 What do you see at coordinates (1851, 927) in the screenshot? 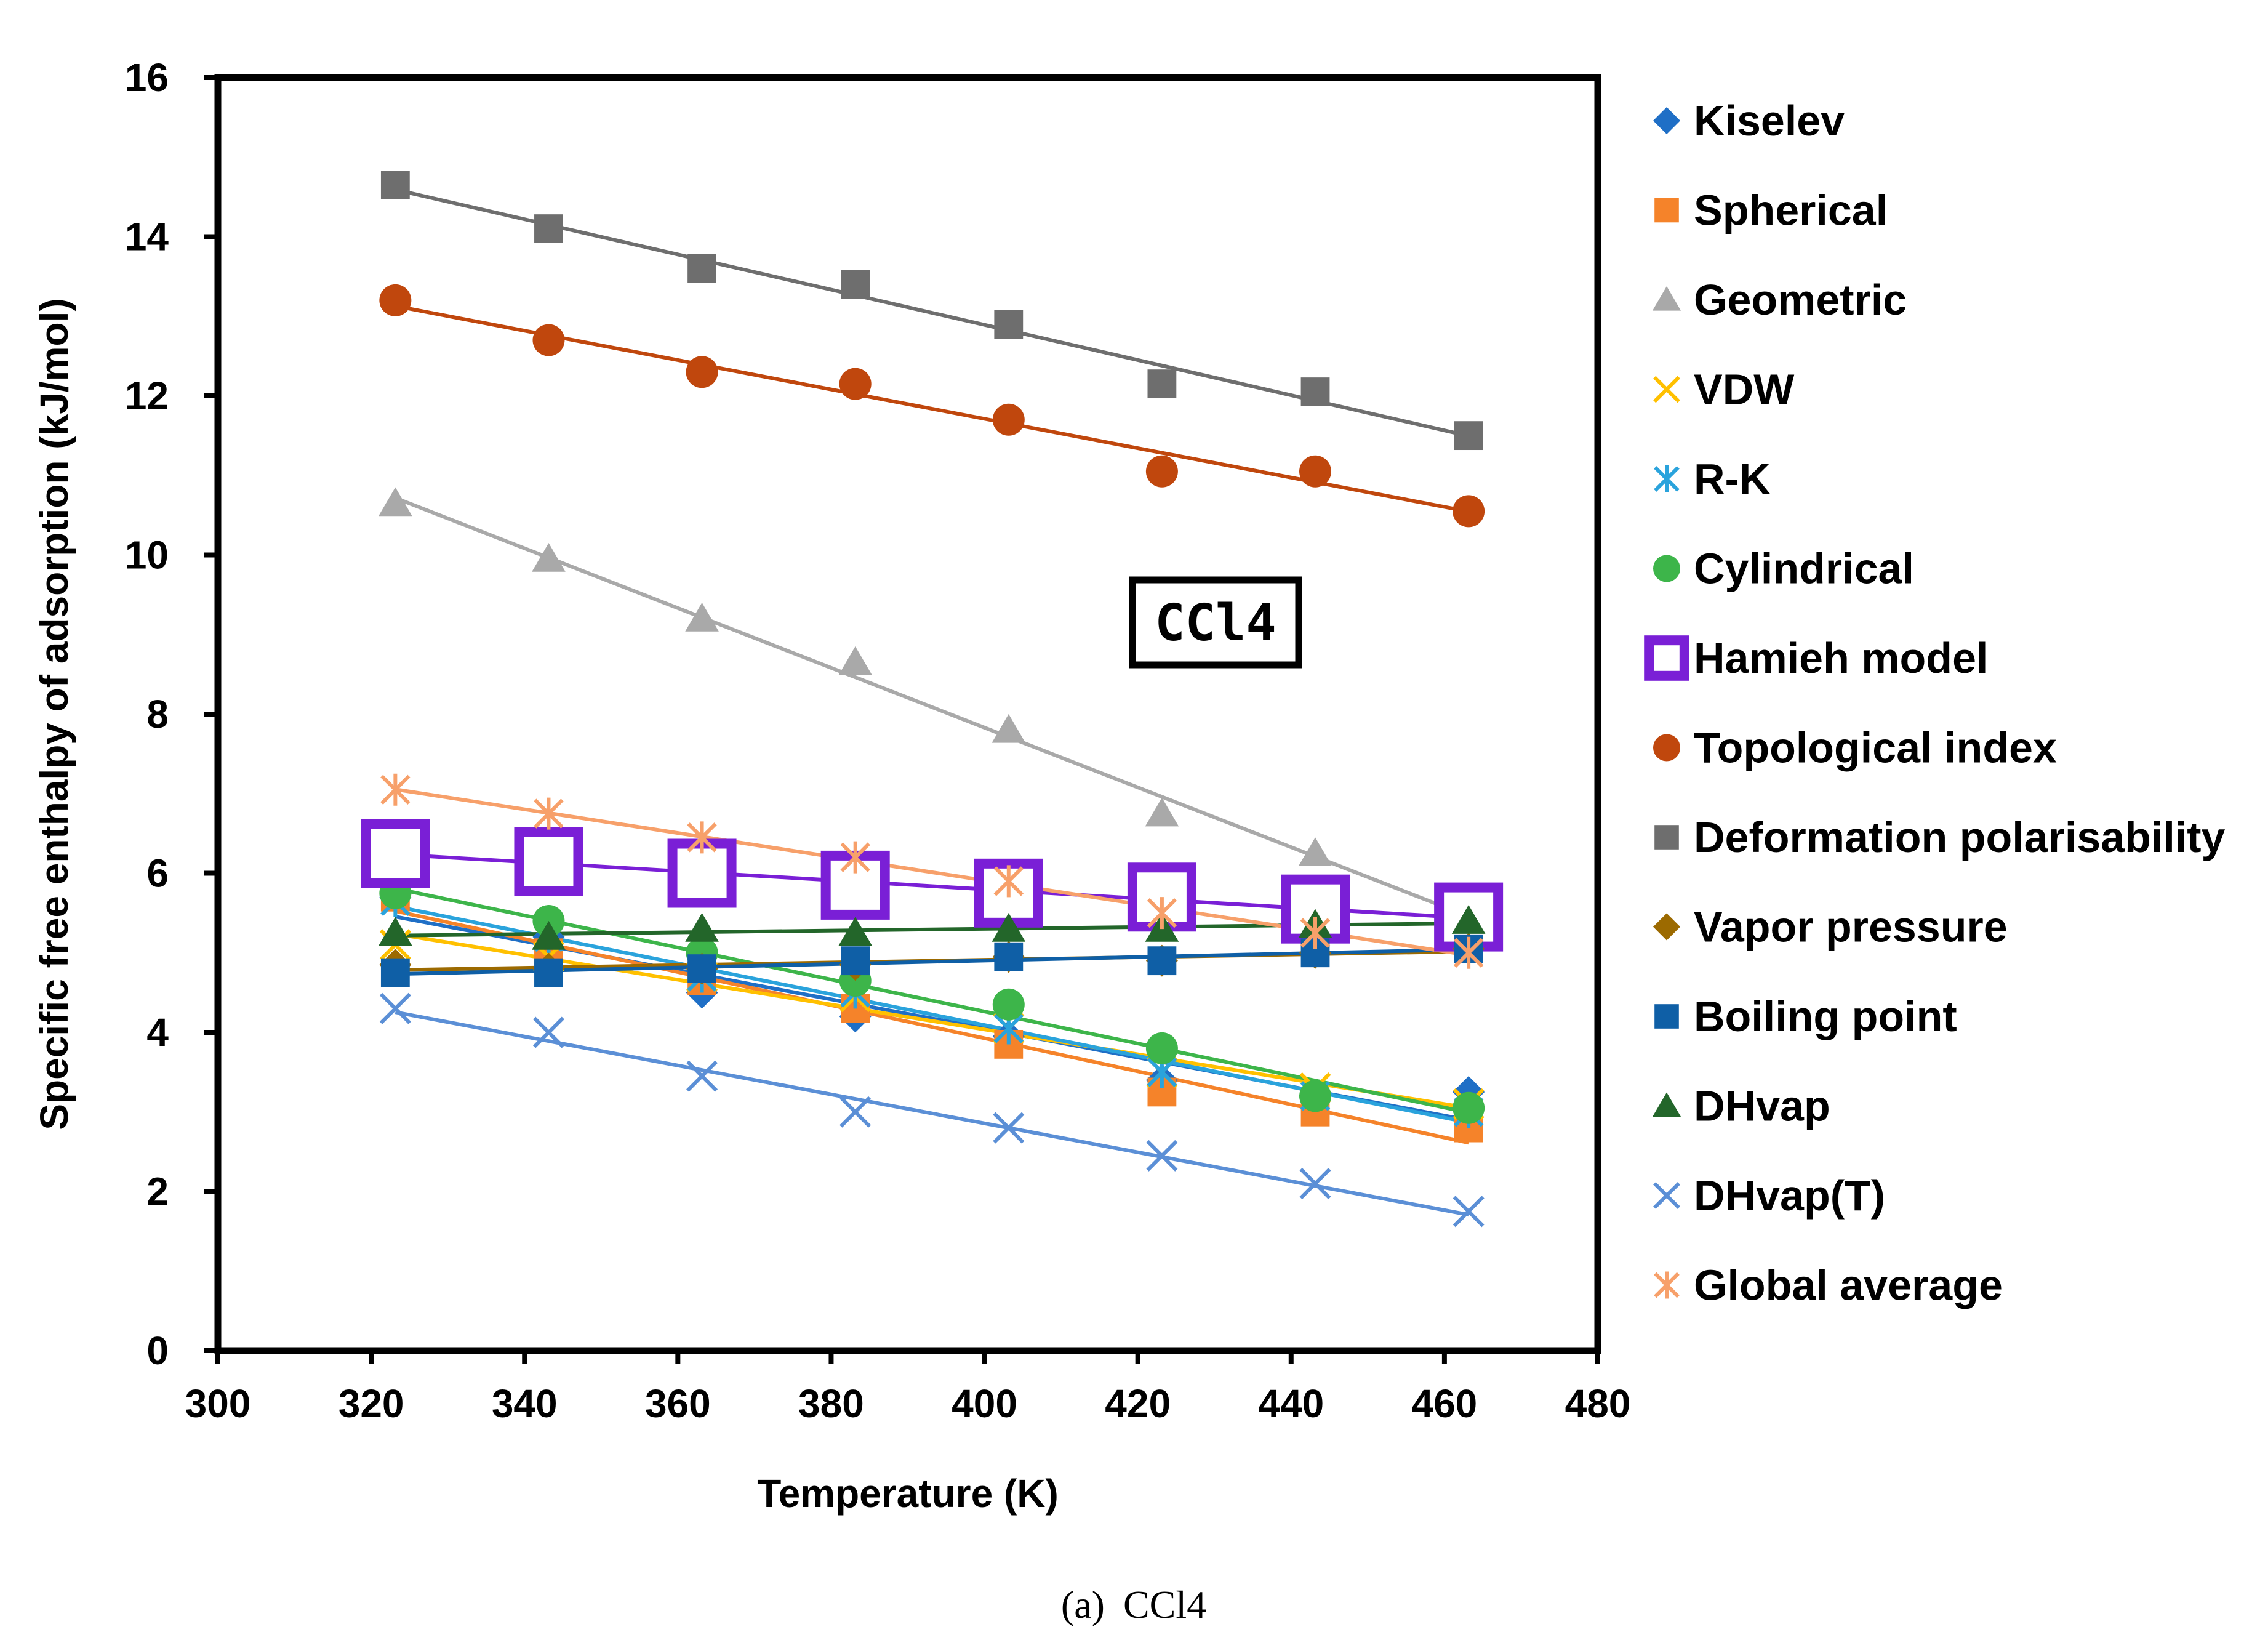
I see `legend-label: Vapor pressure` at bounding box center [1851, 927].